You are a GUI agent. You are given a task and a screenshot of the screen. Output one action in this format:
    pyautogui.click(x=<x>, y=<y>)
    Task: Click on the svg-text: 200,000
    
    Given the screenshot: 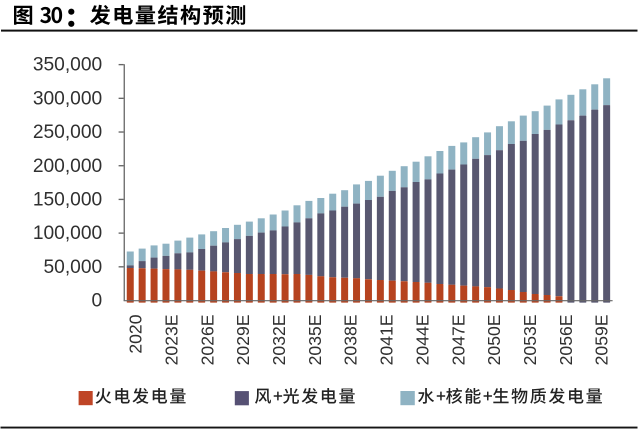 What is the action you would take?
    pyautogui.click(x=67, y=166)
    